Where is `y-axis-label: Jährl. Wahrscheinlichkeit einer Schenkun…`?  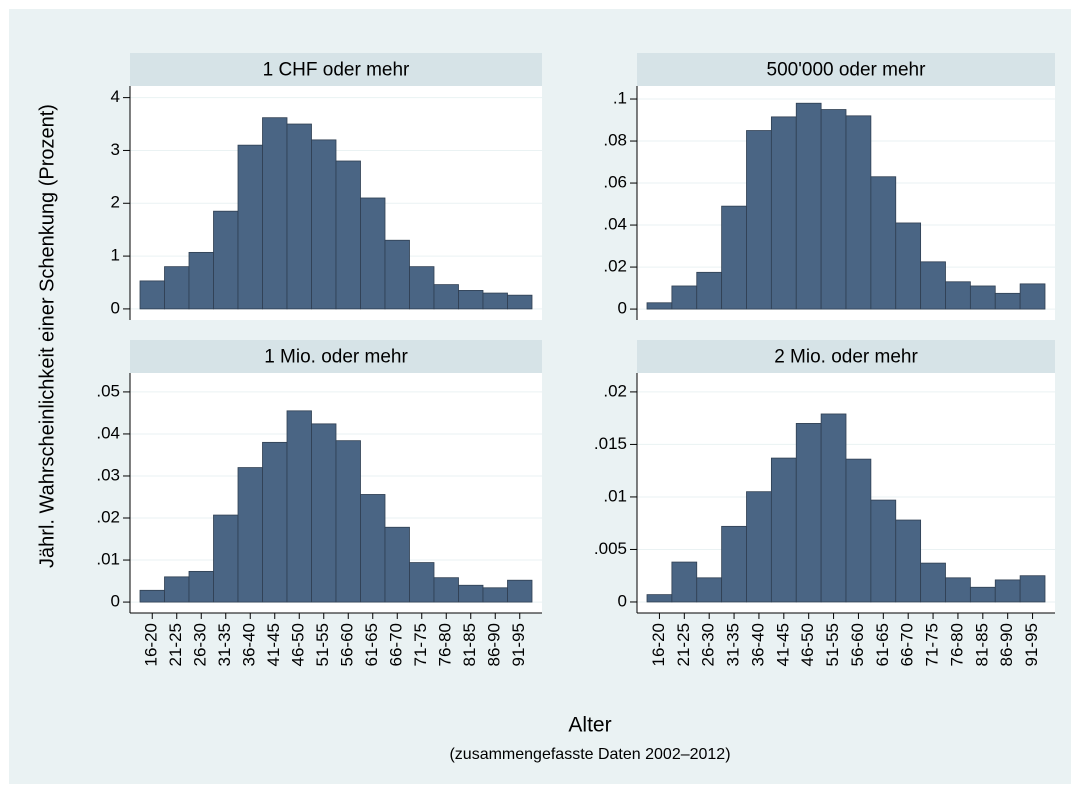 y-axis-label: Jährl. Wahrscheinlichkeit einer Schenkun… is located at coordinates (47, 336).